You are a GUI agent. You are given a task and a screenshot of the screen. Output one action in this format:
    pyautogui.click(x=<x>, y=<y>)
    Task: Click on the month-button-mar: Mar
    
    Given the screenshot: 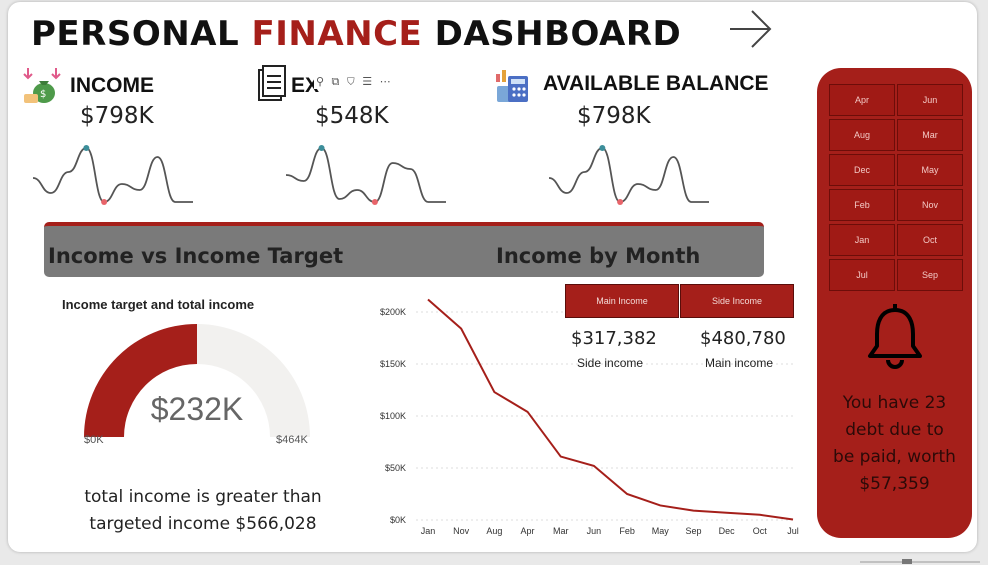 What is the action you would take?
    pyautogui.click(x=930, y=135)
    